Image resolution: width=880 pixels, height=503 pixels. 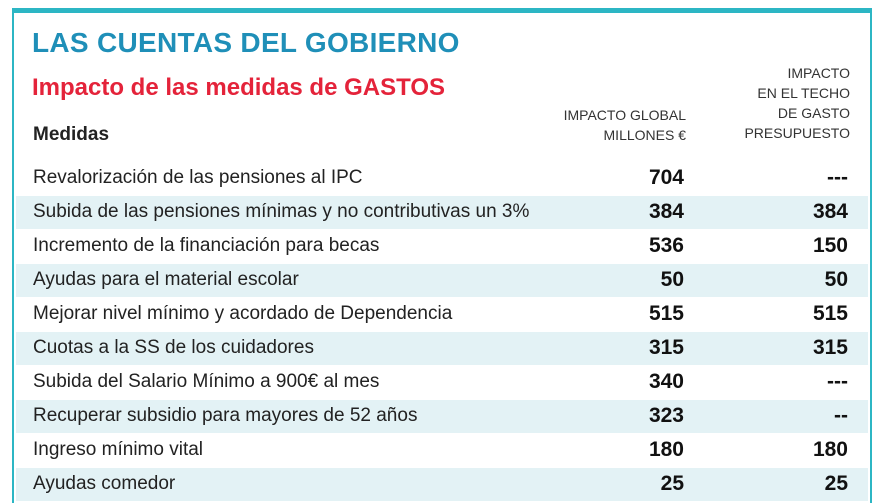 What do you see at coordinates (666, 211) in the screenshot?
I see `measure-impacto-global: 384` at bounding box center [666, 211].